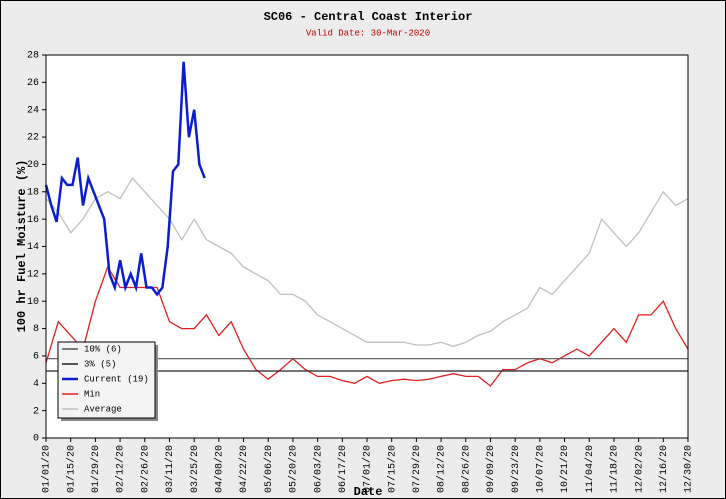 The image size is (726, 499). Describe the element at coordinates (103, 409) in the screenshot. I see `legend-label: Average` at that location.